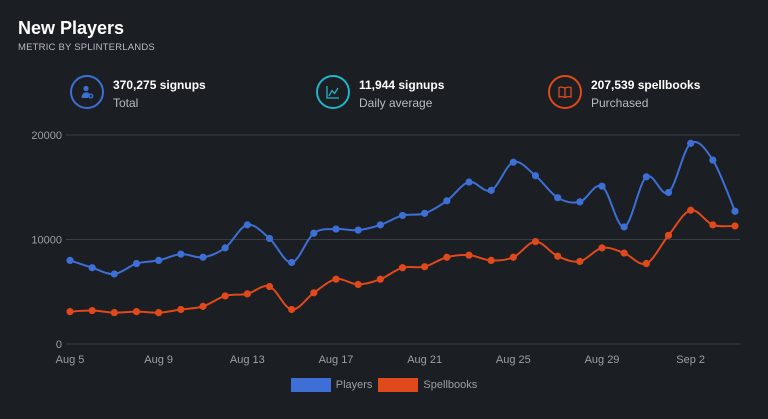 The height and width of the screenshot is (419, 768). I want to click on x-tick-label: Aug 17, so click(336, 360).